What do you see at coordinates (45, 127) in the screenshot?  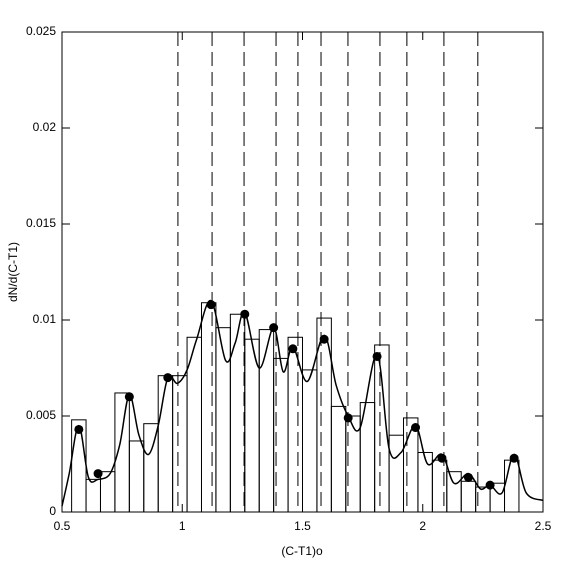 I see `y-tick-label: 0.02` at bounding box center [45, 127].